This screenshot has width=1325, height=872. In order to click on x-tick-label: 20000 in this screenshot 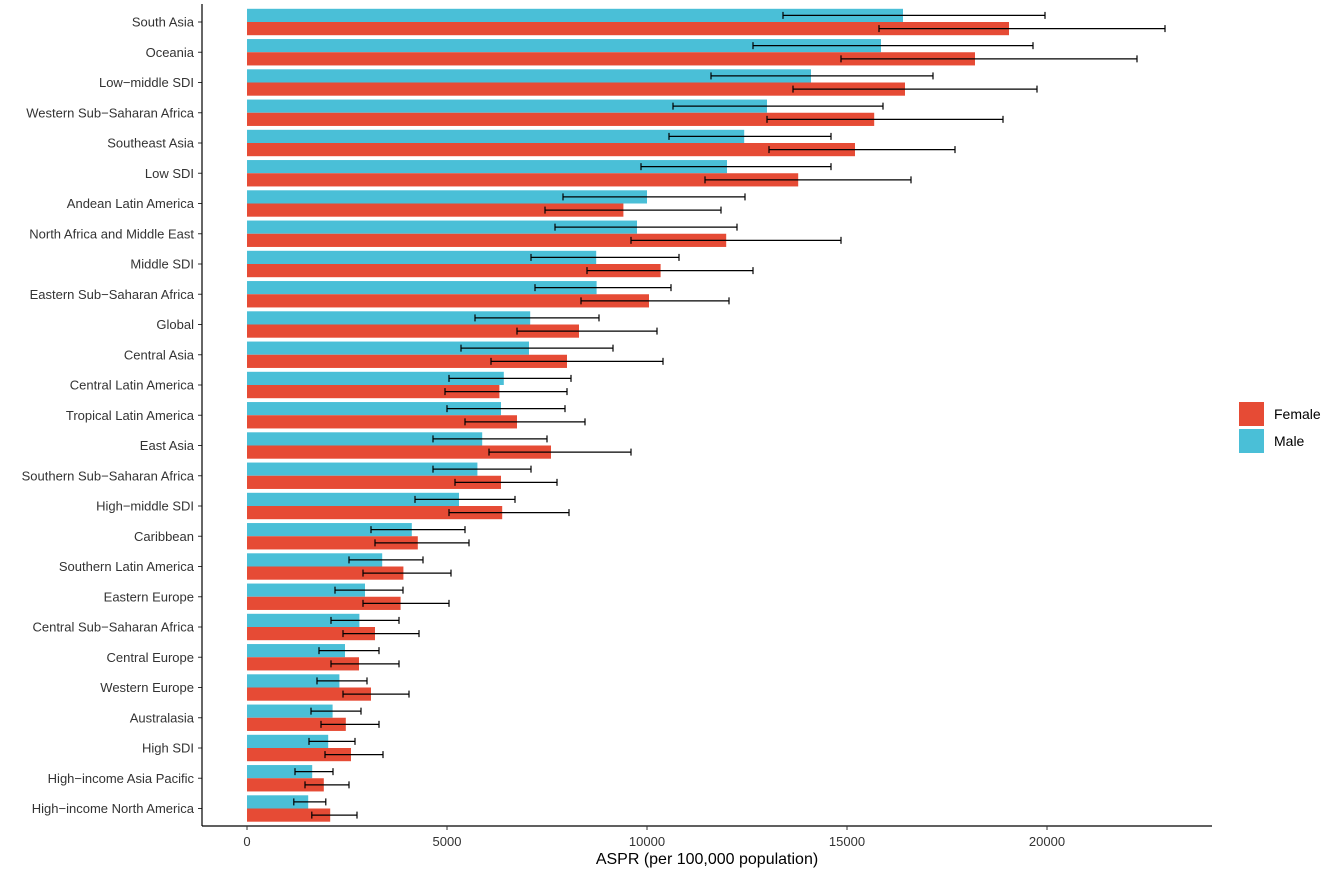, I will do `click(1047, 841)`.